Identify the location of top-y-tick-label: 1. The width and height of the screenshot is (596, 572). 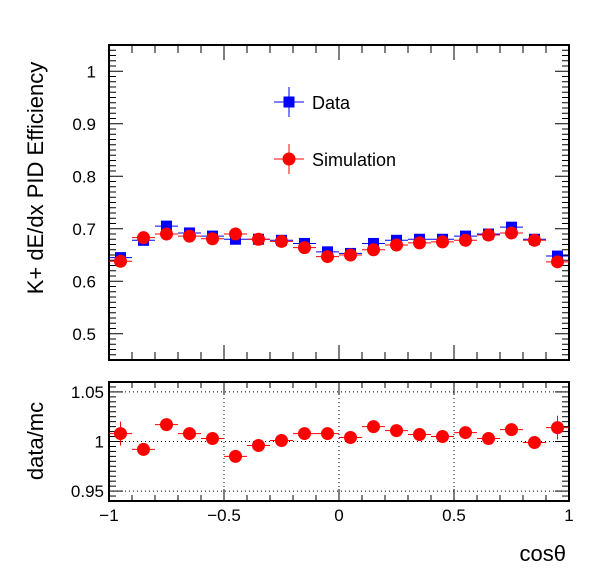
(91, 71).